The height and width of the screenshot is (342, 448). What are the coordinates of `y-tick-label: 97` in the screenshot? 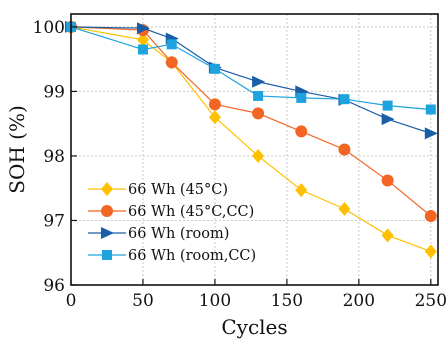 It's located at (54, 221).